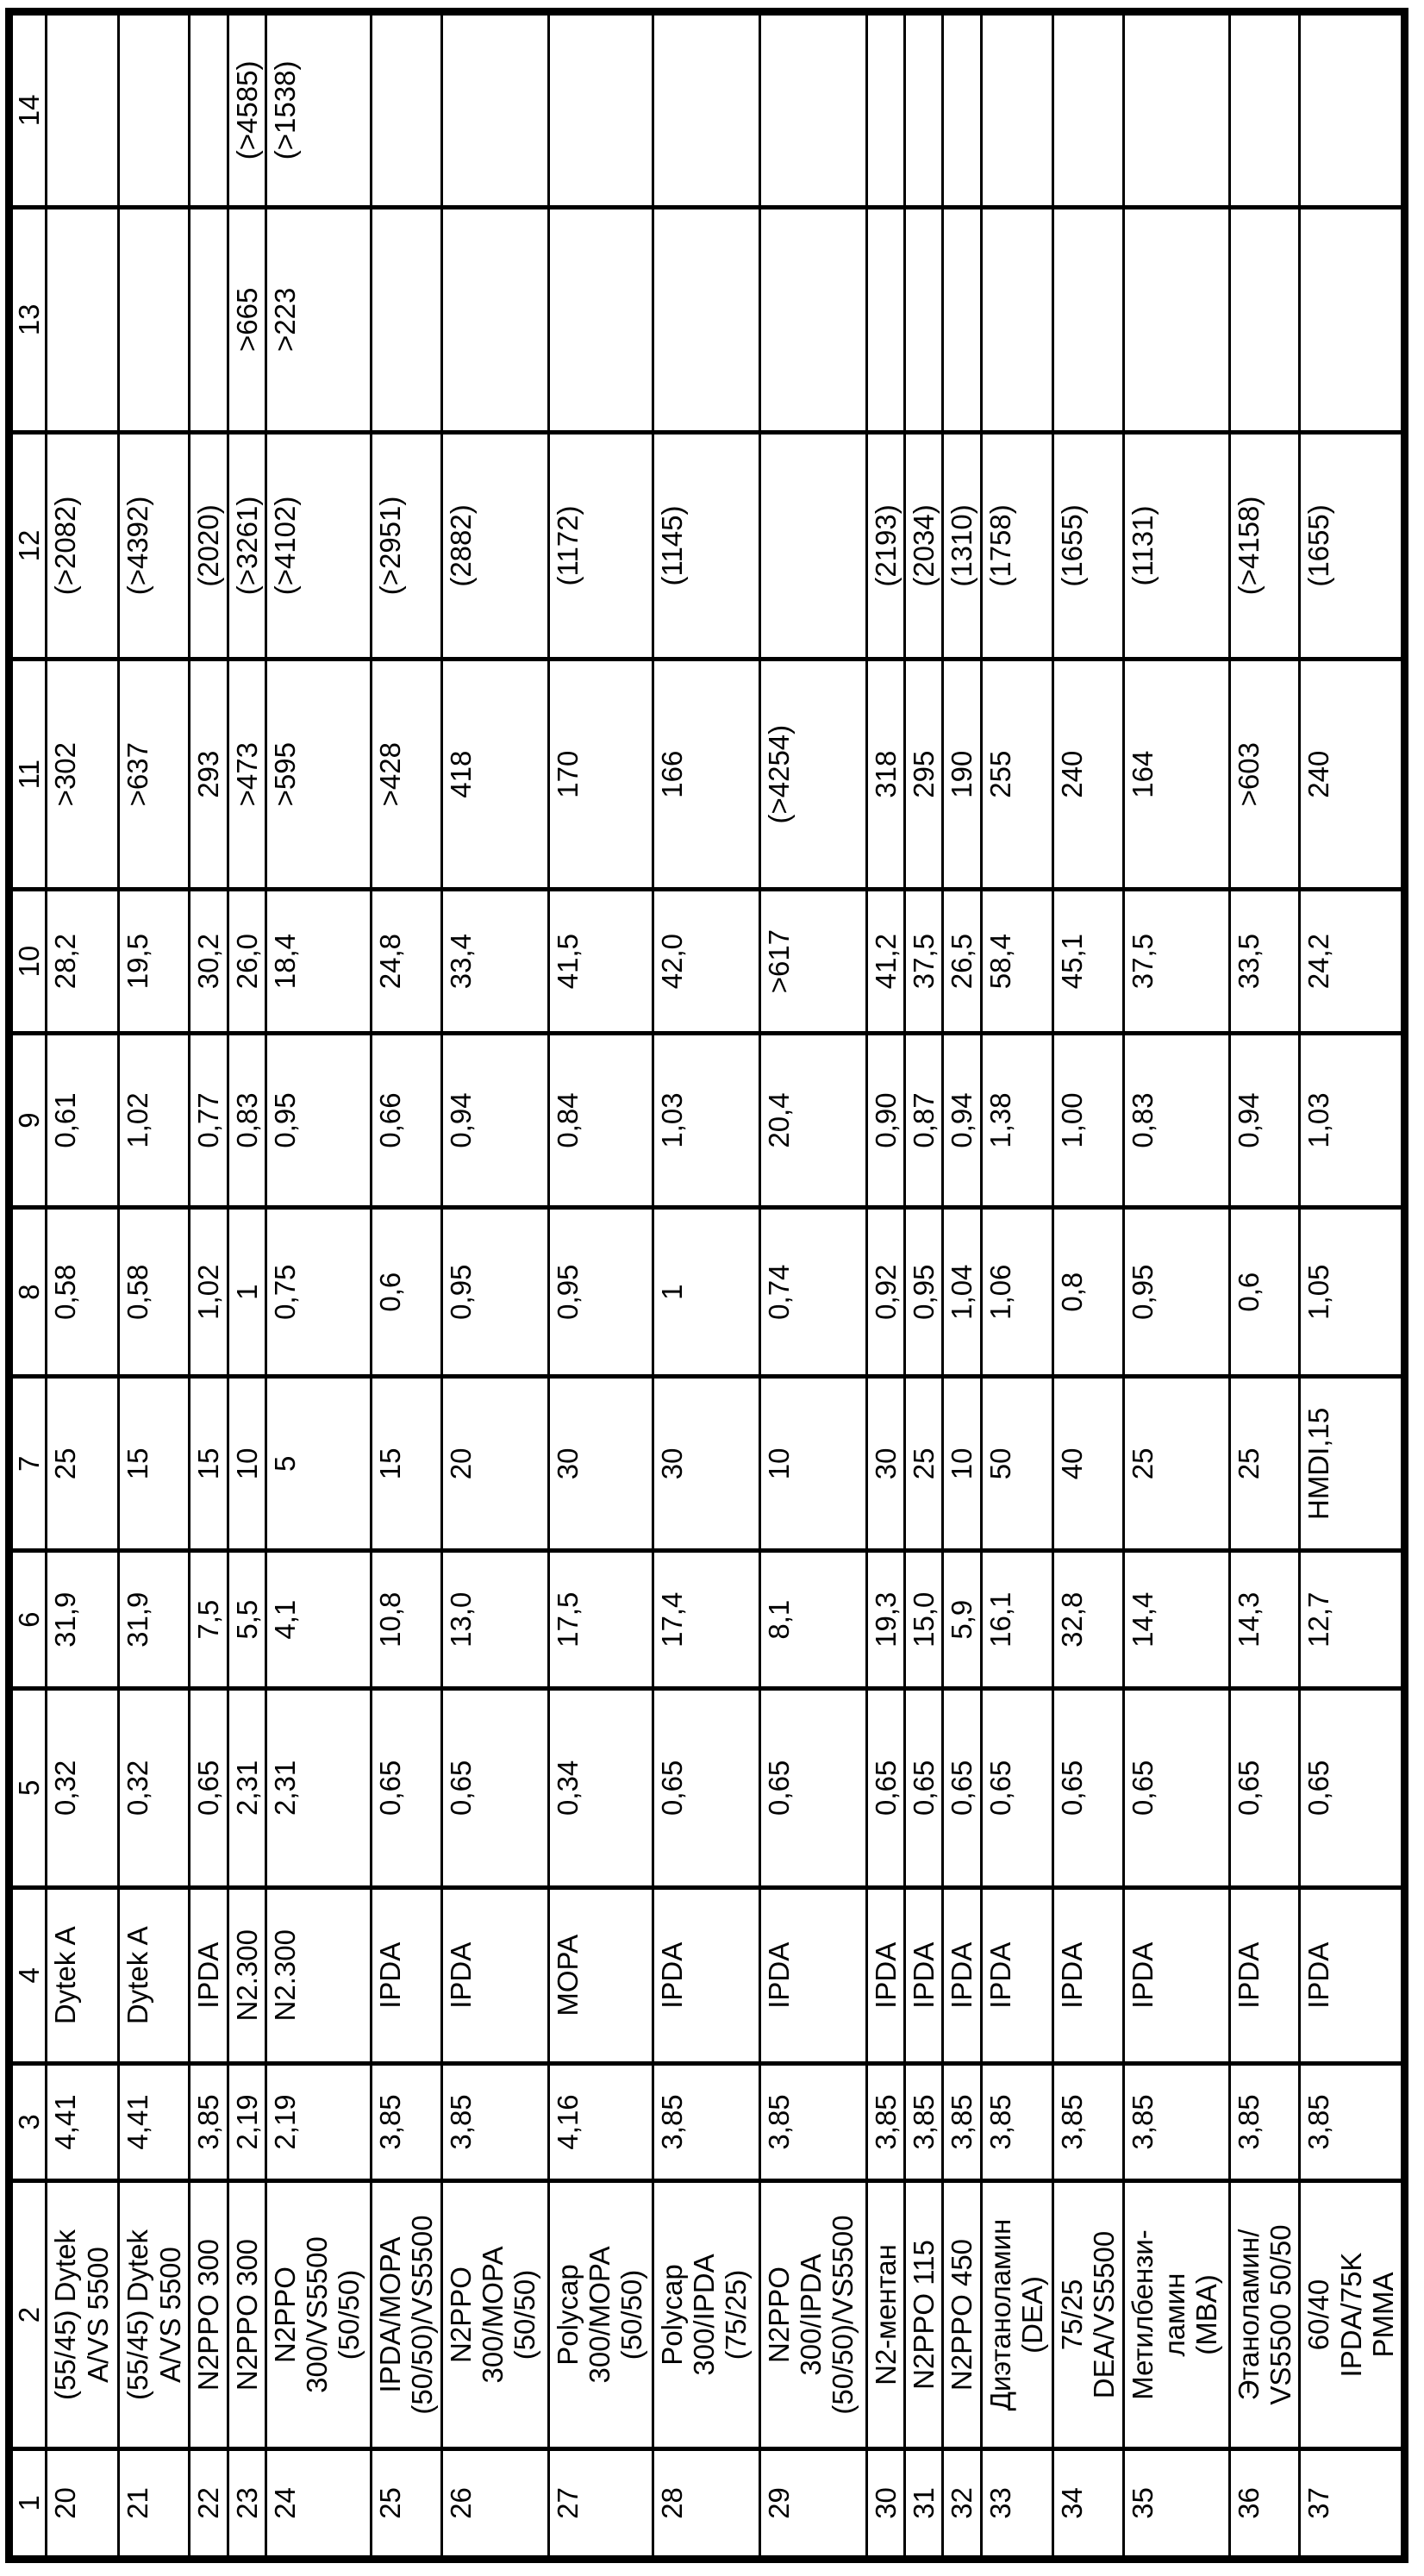 This screenshot has width=1424, height=2576. Describe the element at coordinates (495, 2314) in the screenshot. I see `cell-row26-col2: N2PPO 300/MOPA (50/50)` at that location.